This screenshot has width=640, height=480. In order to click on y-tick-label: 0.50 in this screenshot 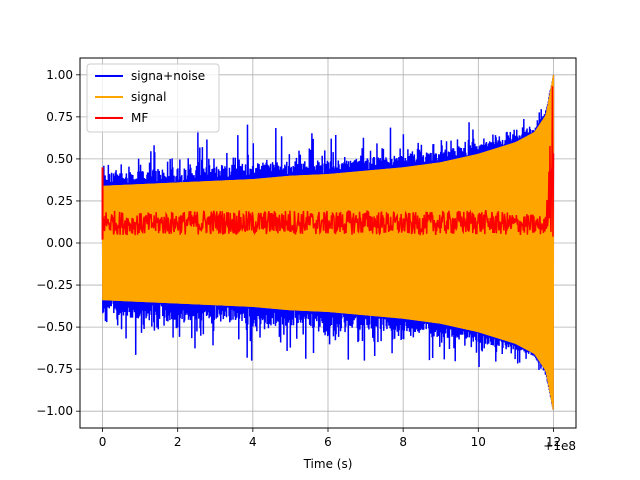, I will do `click(59, 159)`.